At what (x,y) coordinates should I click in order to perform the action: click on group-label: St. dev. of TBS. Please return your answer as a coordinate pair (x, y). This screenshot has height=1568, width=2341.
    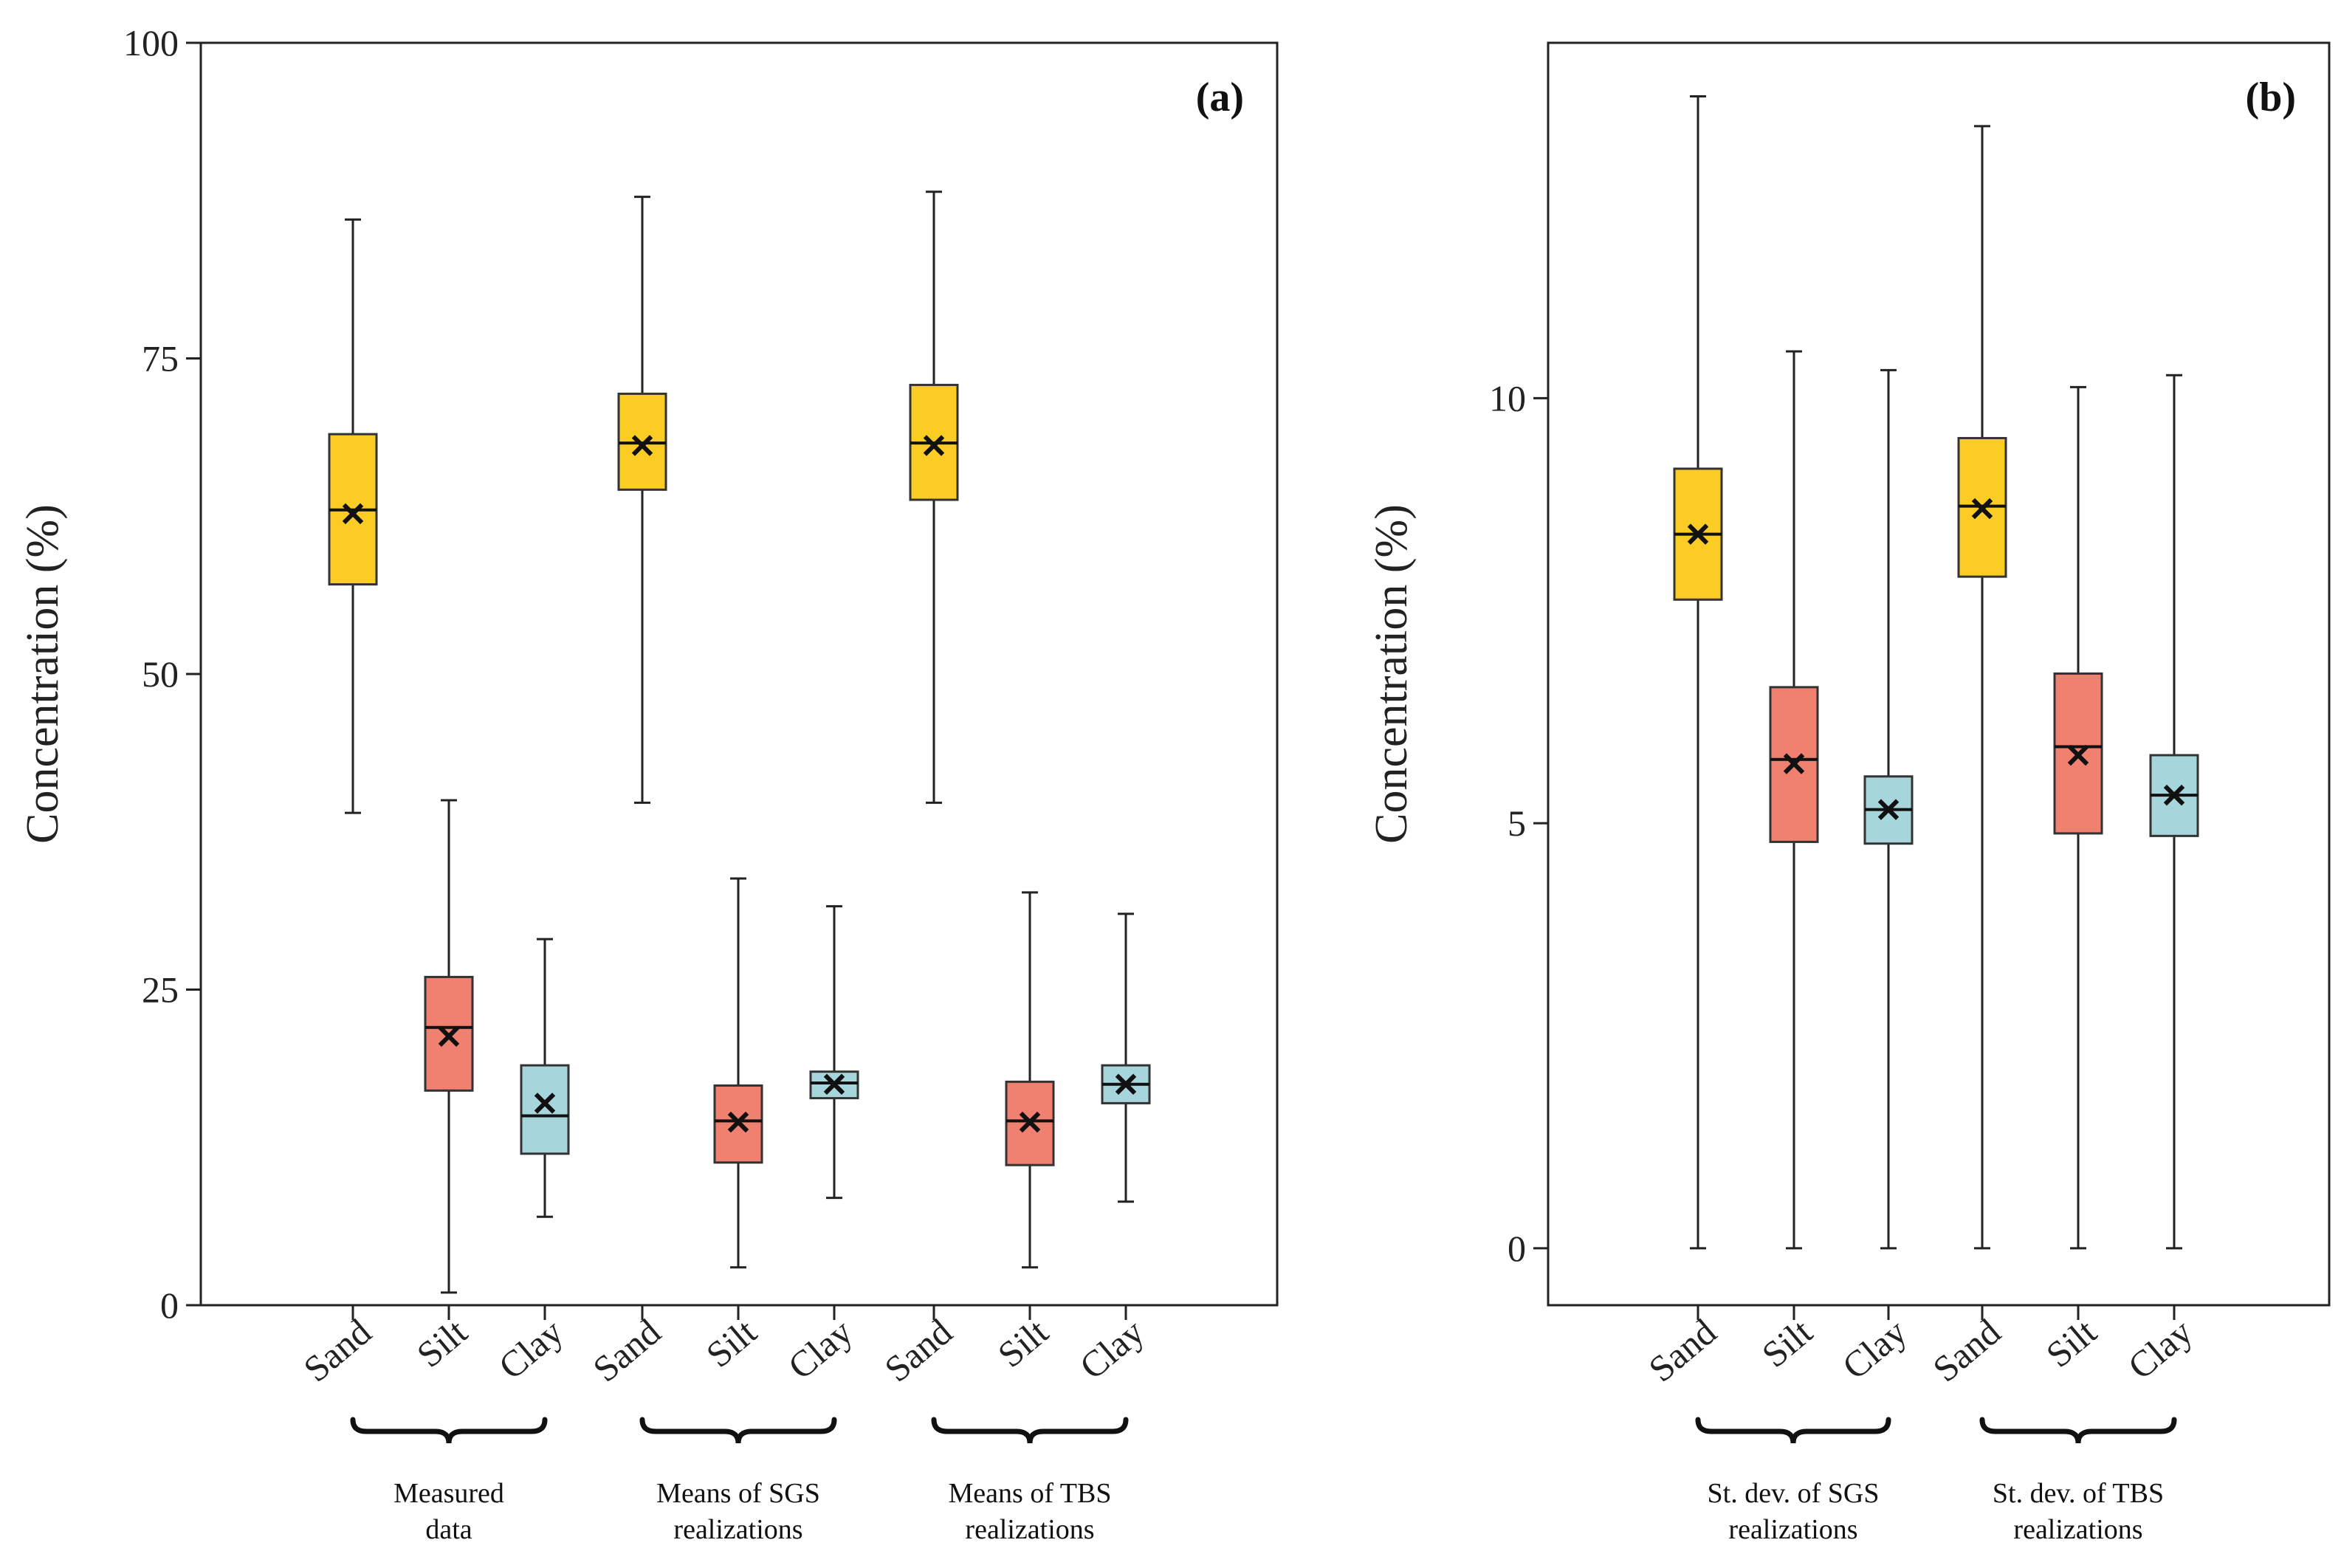
    Looking at the image, I should click on (2078, 1493).